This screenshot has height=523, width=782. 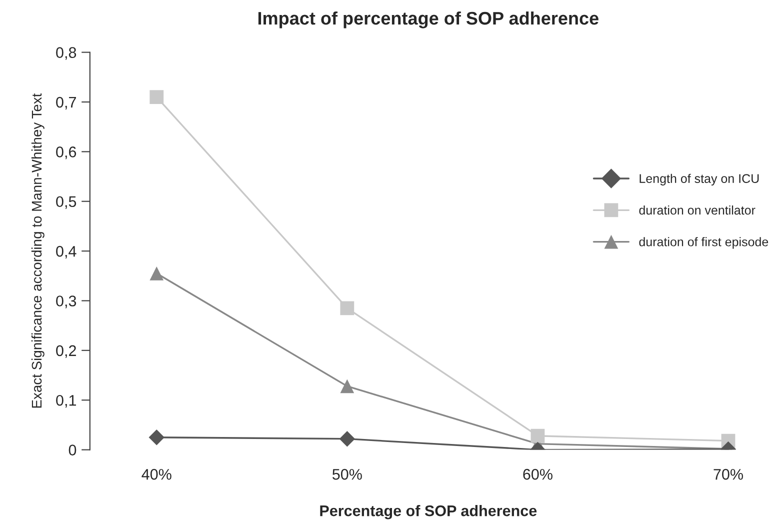 What do you see at coordinates (157, 474) in the screenshot?
I see `x-tick-label: 40%` at bounding box center [157, 474].